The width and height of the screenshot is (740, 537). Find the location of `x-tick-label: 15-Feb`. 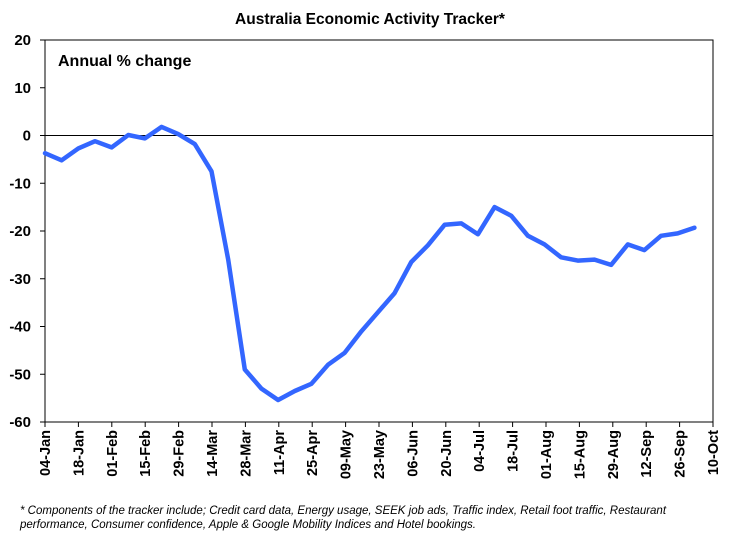

x-tick-label: 15-Feb is located at coordinates (146, 453).